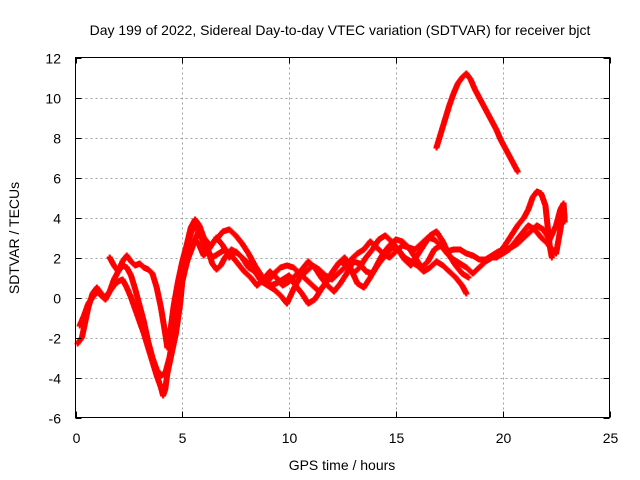  What do you see at coordinates (57, 259) in the screenshot?
I see `y-tick-label: 2` at bounding box center [57, 259].